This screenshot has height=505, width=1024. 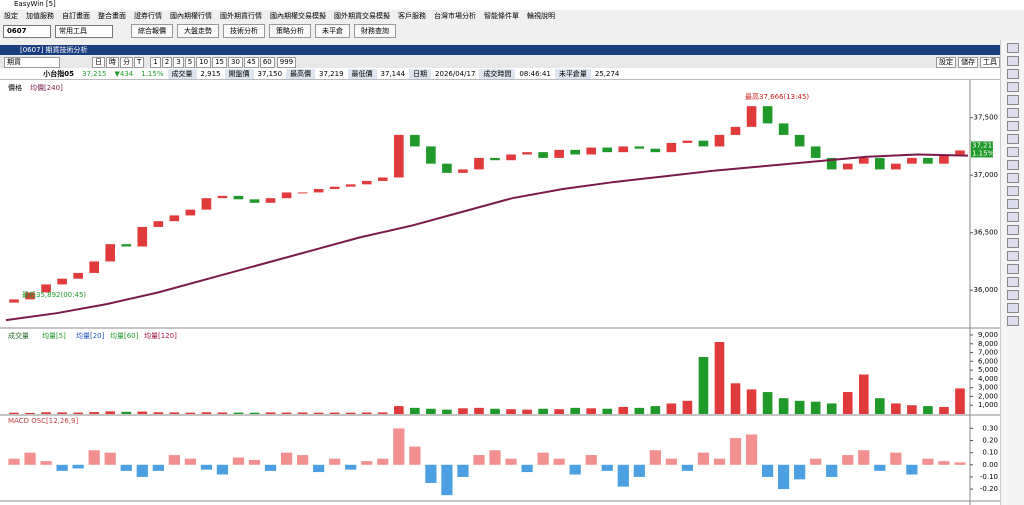 I want to click on y-tick-label: 37,500, so click(x=986, y=118).